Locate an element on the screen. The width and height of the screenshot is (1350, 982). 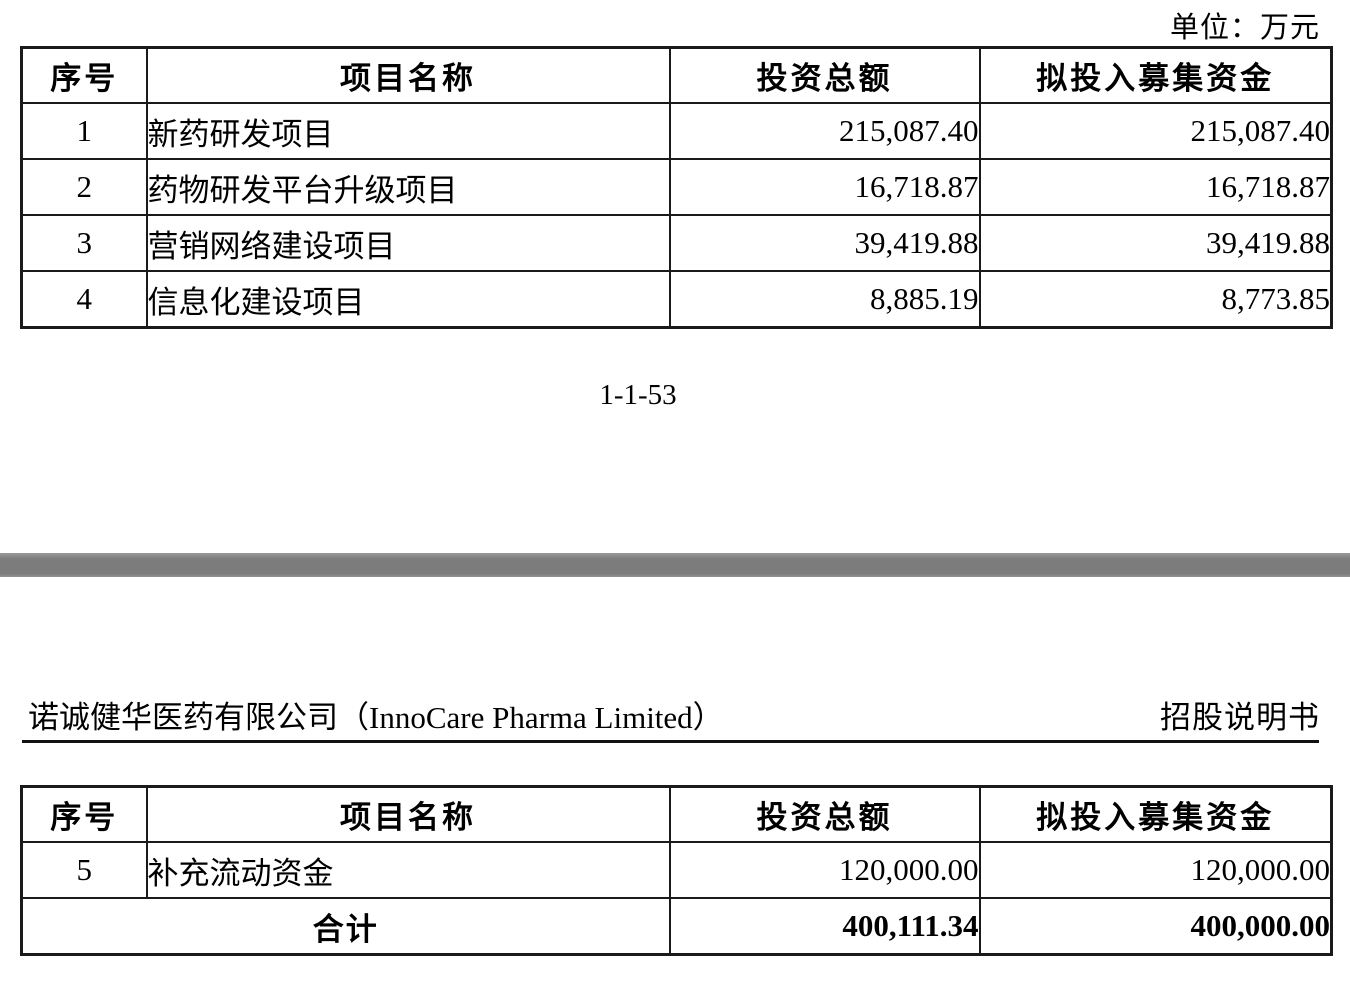
table-row: 2 药物研发平台升级项目 16,718.87 16,718.87 is located at coordinates (676, 187).